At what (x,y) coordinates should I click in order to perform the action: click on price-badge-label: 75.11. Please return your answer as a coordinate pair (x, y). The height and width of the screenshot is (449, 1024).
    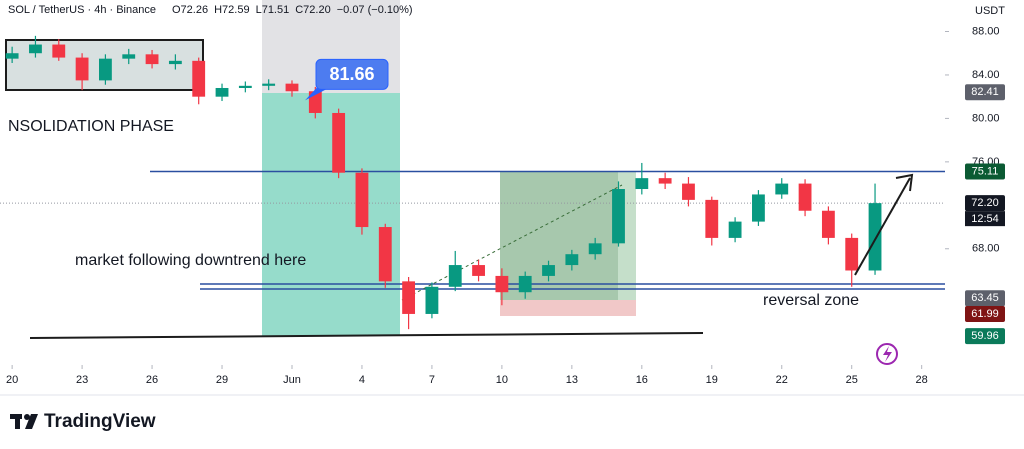
    Looking at the image, I should click on (985, 171).